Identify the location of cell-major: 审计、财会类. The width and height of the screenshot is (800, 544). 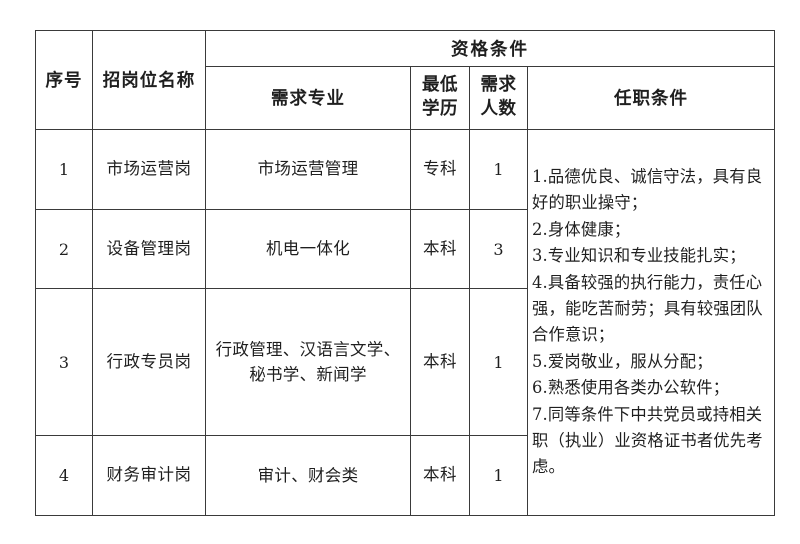
(308, 475).